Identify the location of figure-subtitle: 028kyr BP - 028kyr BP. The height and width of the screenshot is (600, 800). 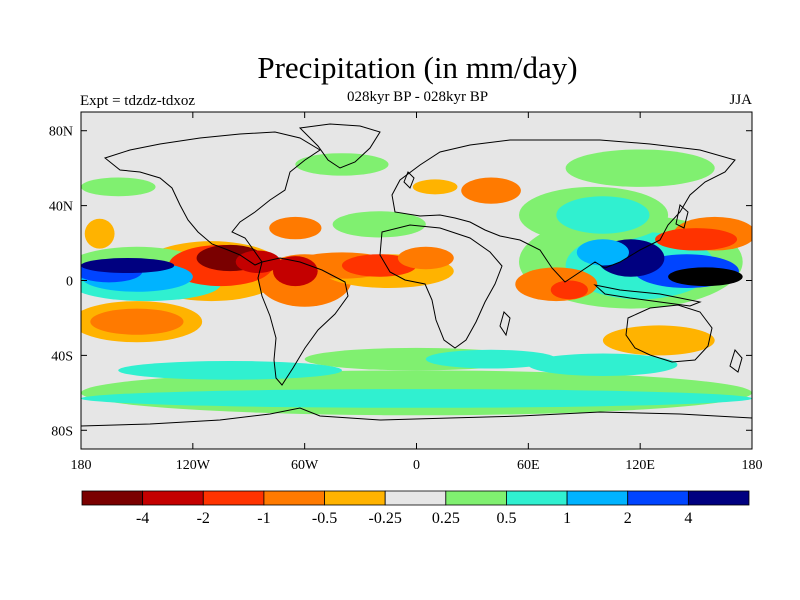
(417, 97).